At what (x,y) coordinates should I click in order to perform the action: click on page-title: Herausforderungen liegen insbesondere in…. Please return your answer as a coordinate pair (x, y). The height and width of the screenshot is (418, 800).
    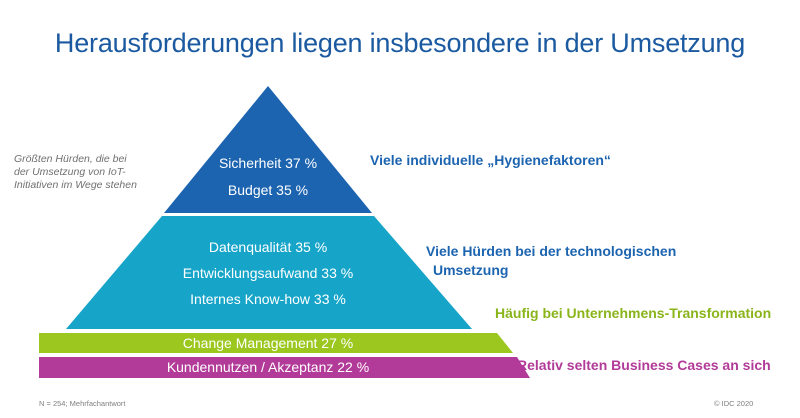
    Looking at the image, I should click on (400, 43).